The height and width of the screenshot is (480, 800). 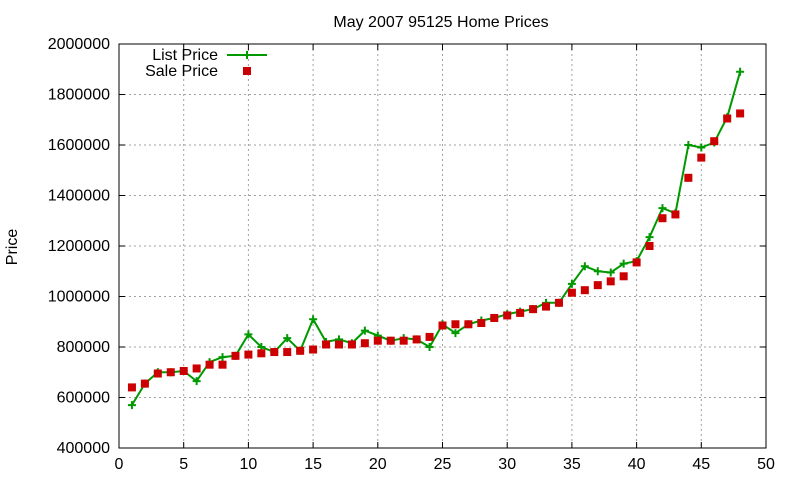 What do you see at coordinates (440, 22) in the screenshot?
I see `chart-title: May 2007 95125 Home Prices` at bounding box center [440, 22].